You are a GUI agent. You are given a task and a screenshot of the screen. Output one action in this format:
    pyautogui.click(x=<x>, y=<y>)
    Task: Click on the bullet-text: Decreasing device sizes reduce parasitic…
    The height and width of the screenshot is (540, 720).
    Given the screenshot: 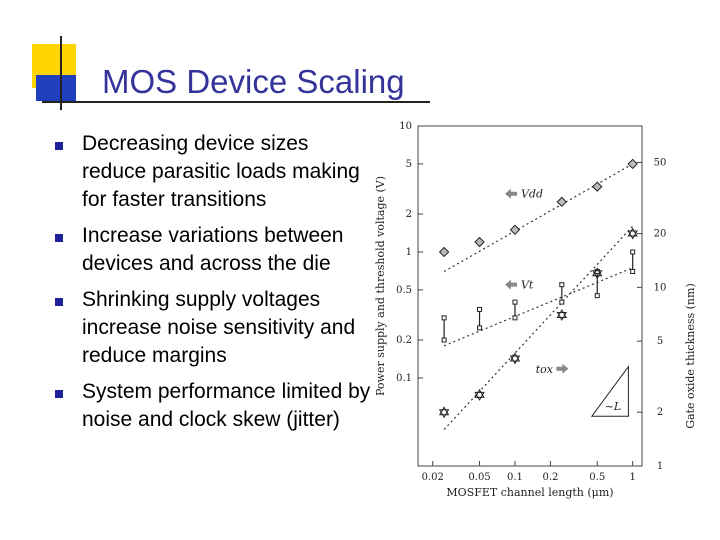 What is the action you would take?
    pyautogui.click(x=221, y=171)
    